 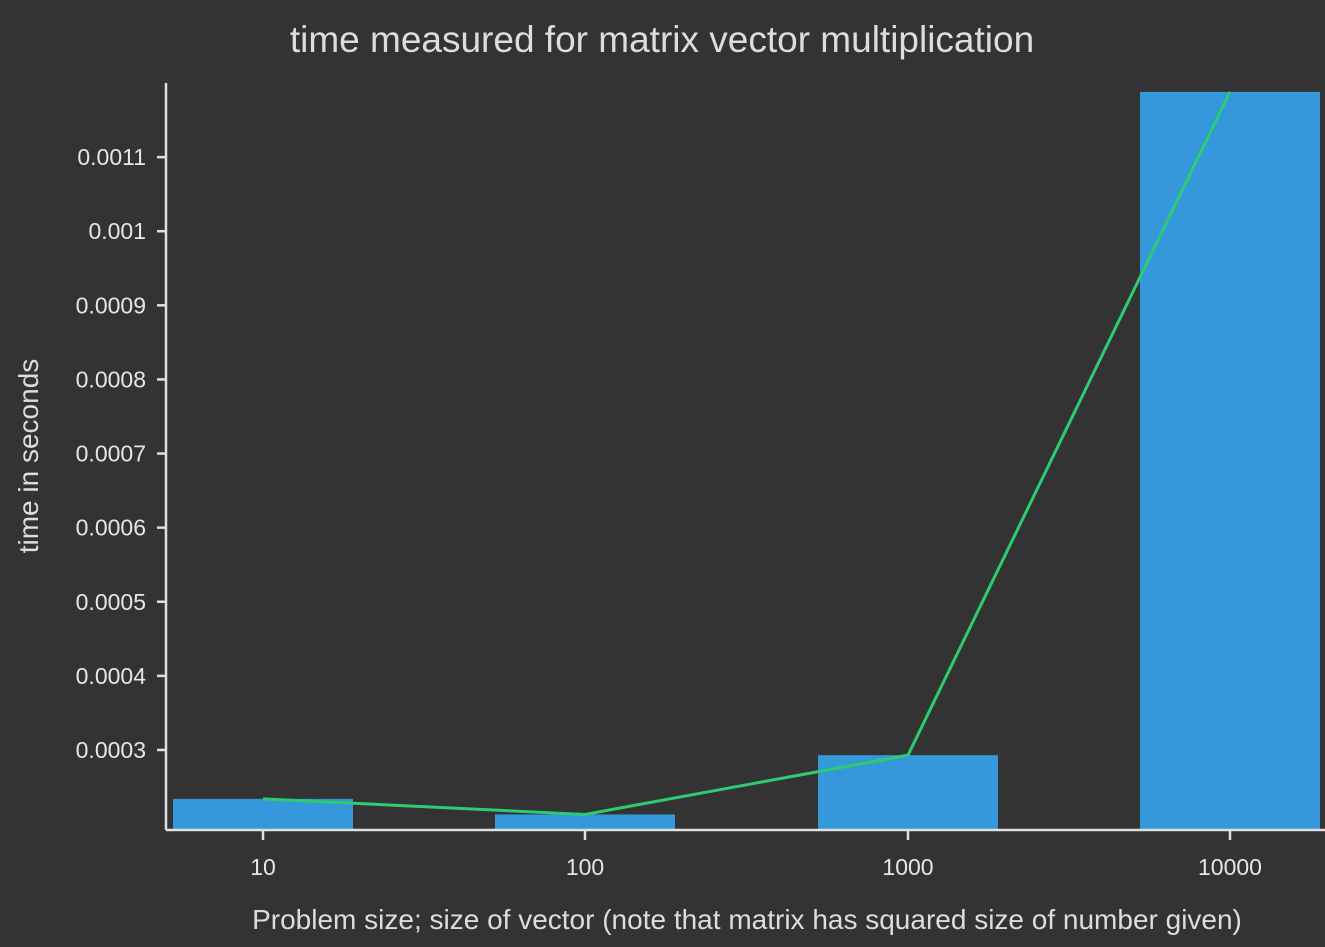 What do you see at coordinates (111, 750) in the screenshot?
I see `y-tick-label: 0.0003` at bounding box center [111, 750].